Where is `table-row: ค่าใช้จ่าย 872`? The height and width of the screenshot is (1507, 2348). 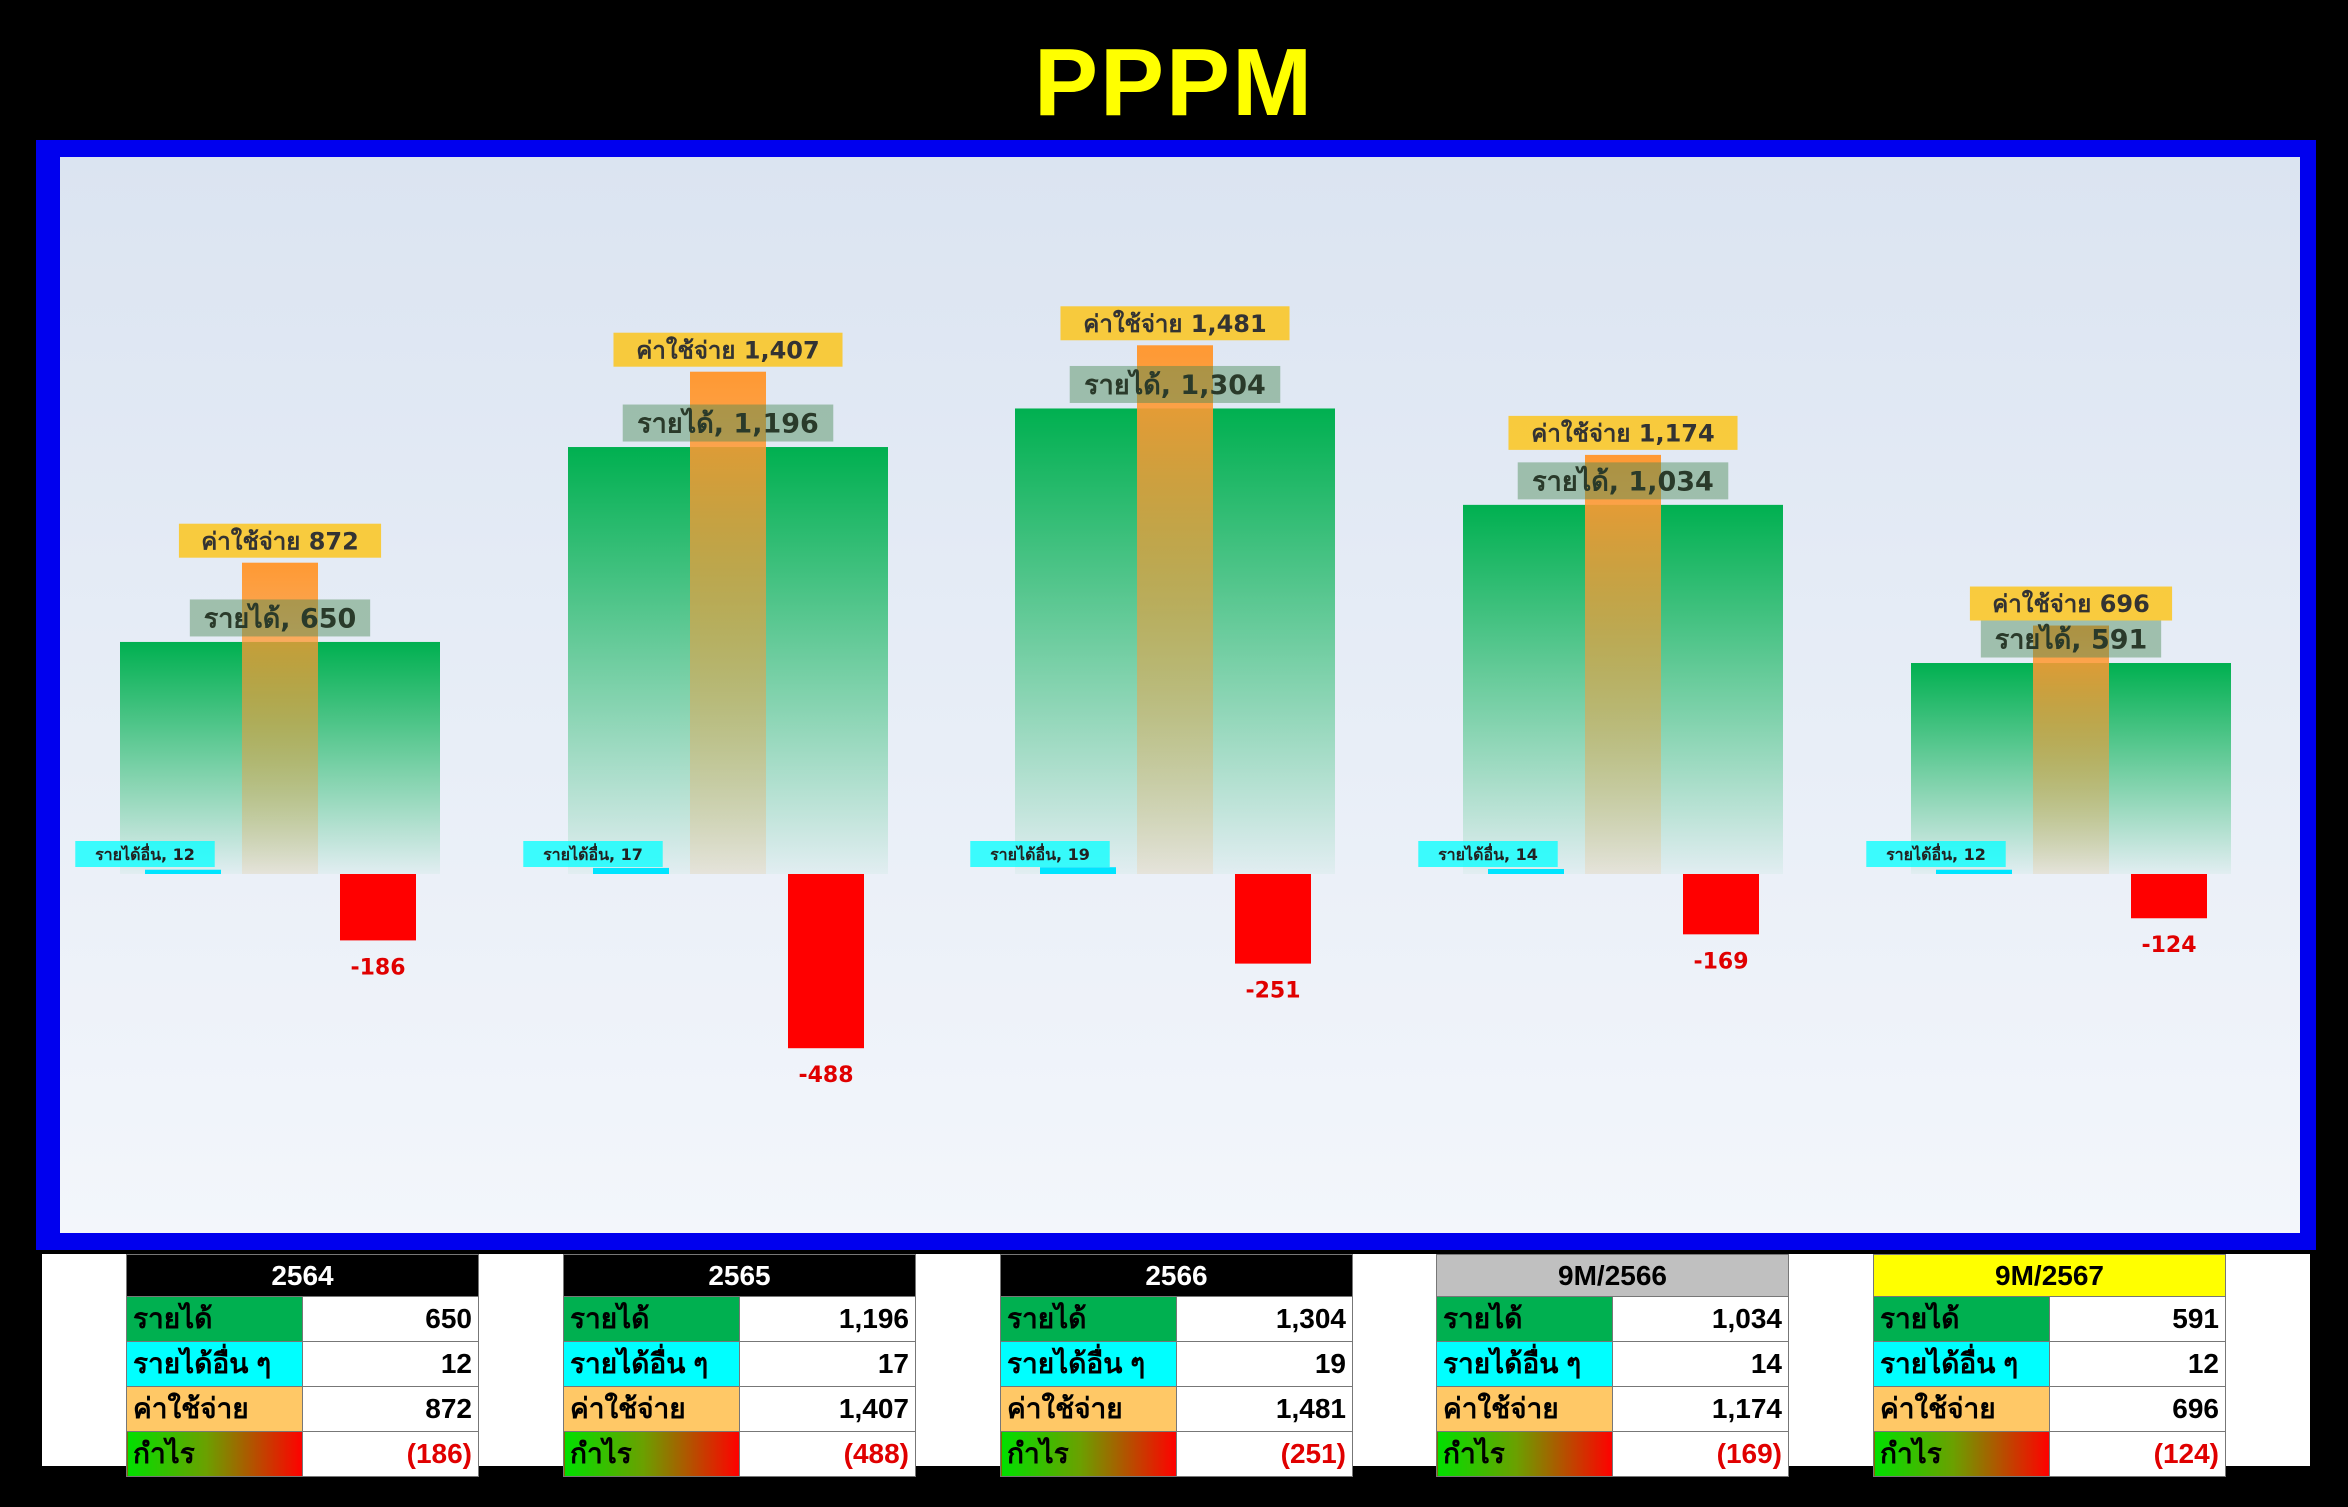 table-row: ค่าใช้จ่าย 872 is located at coordinates (302, 1409).